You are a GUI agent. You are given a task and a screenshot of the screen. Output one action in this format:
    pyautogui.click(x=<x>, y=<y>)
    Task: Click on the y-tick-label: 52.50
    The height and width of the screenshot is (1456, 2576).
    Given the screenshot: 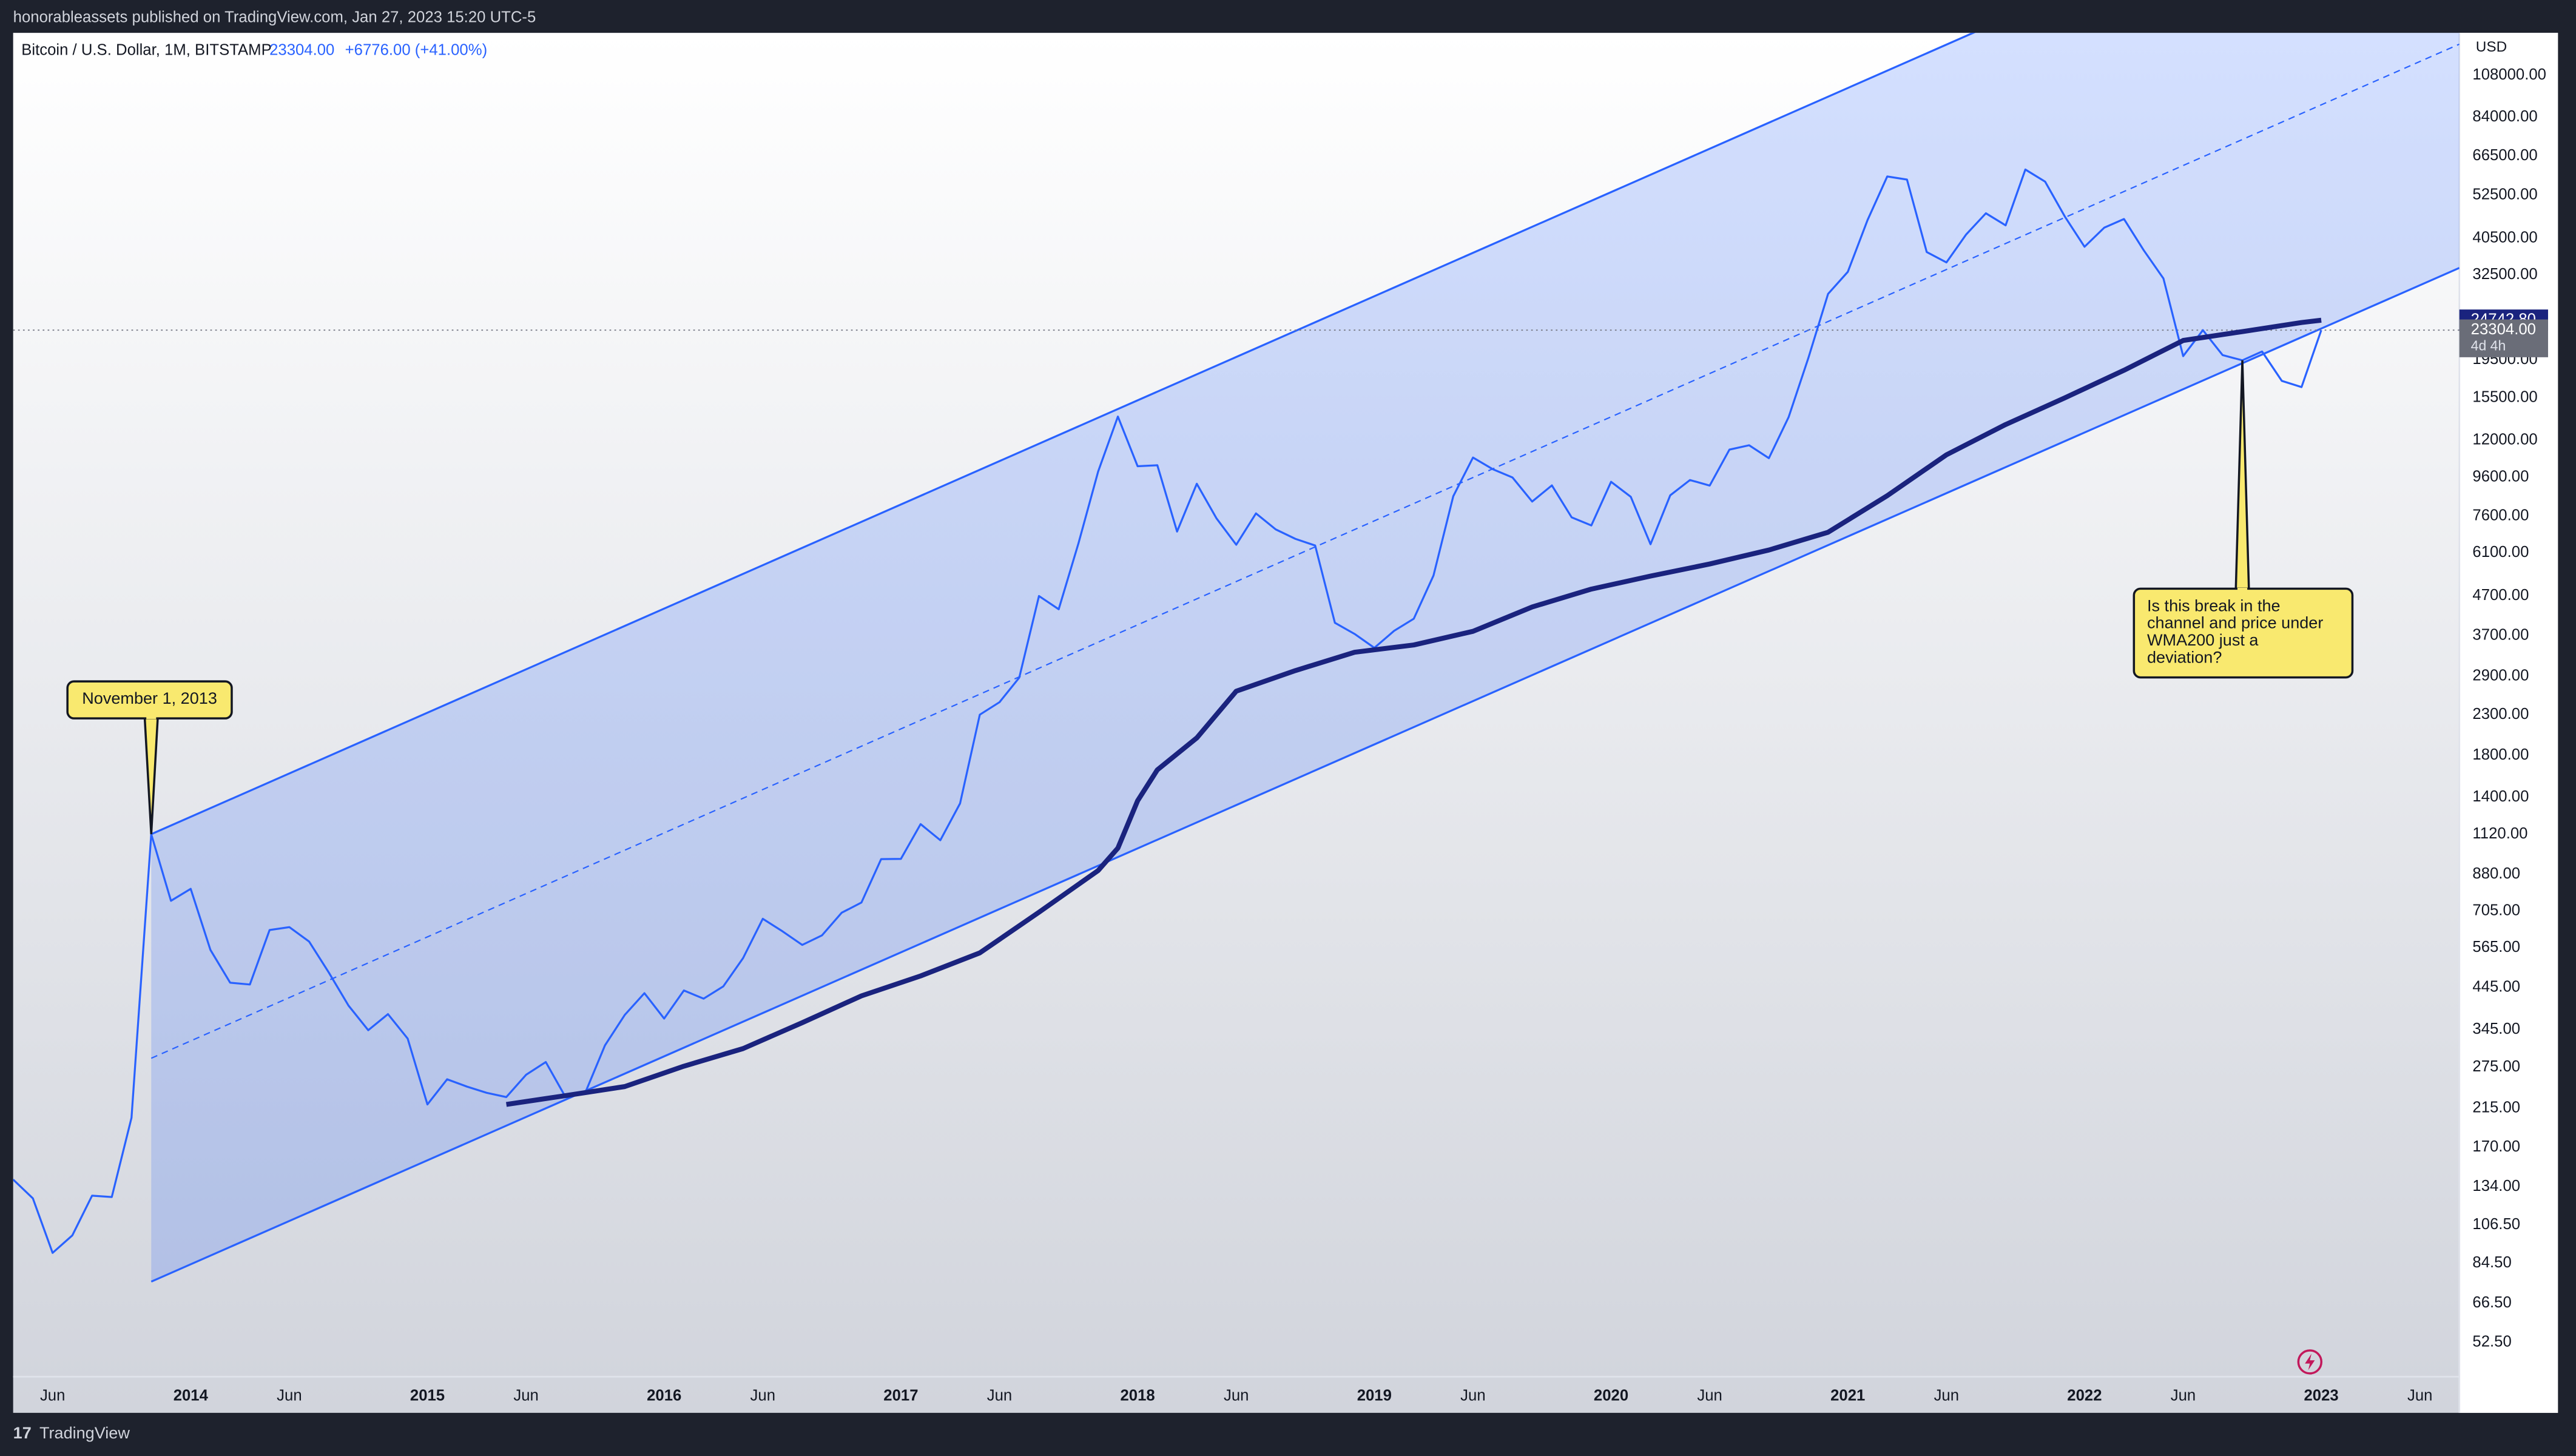 What is the action you would take?
    pyautogui.click(x=2491, y=1341)
    